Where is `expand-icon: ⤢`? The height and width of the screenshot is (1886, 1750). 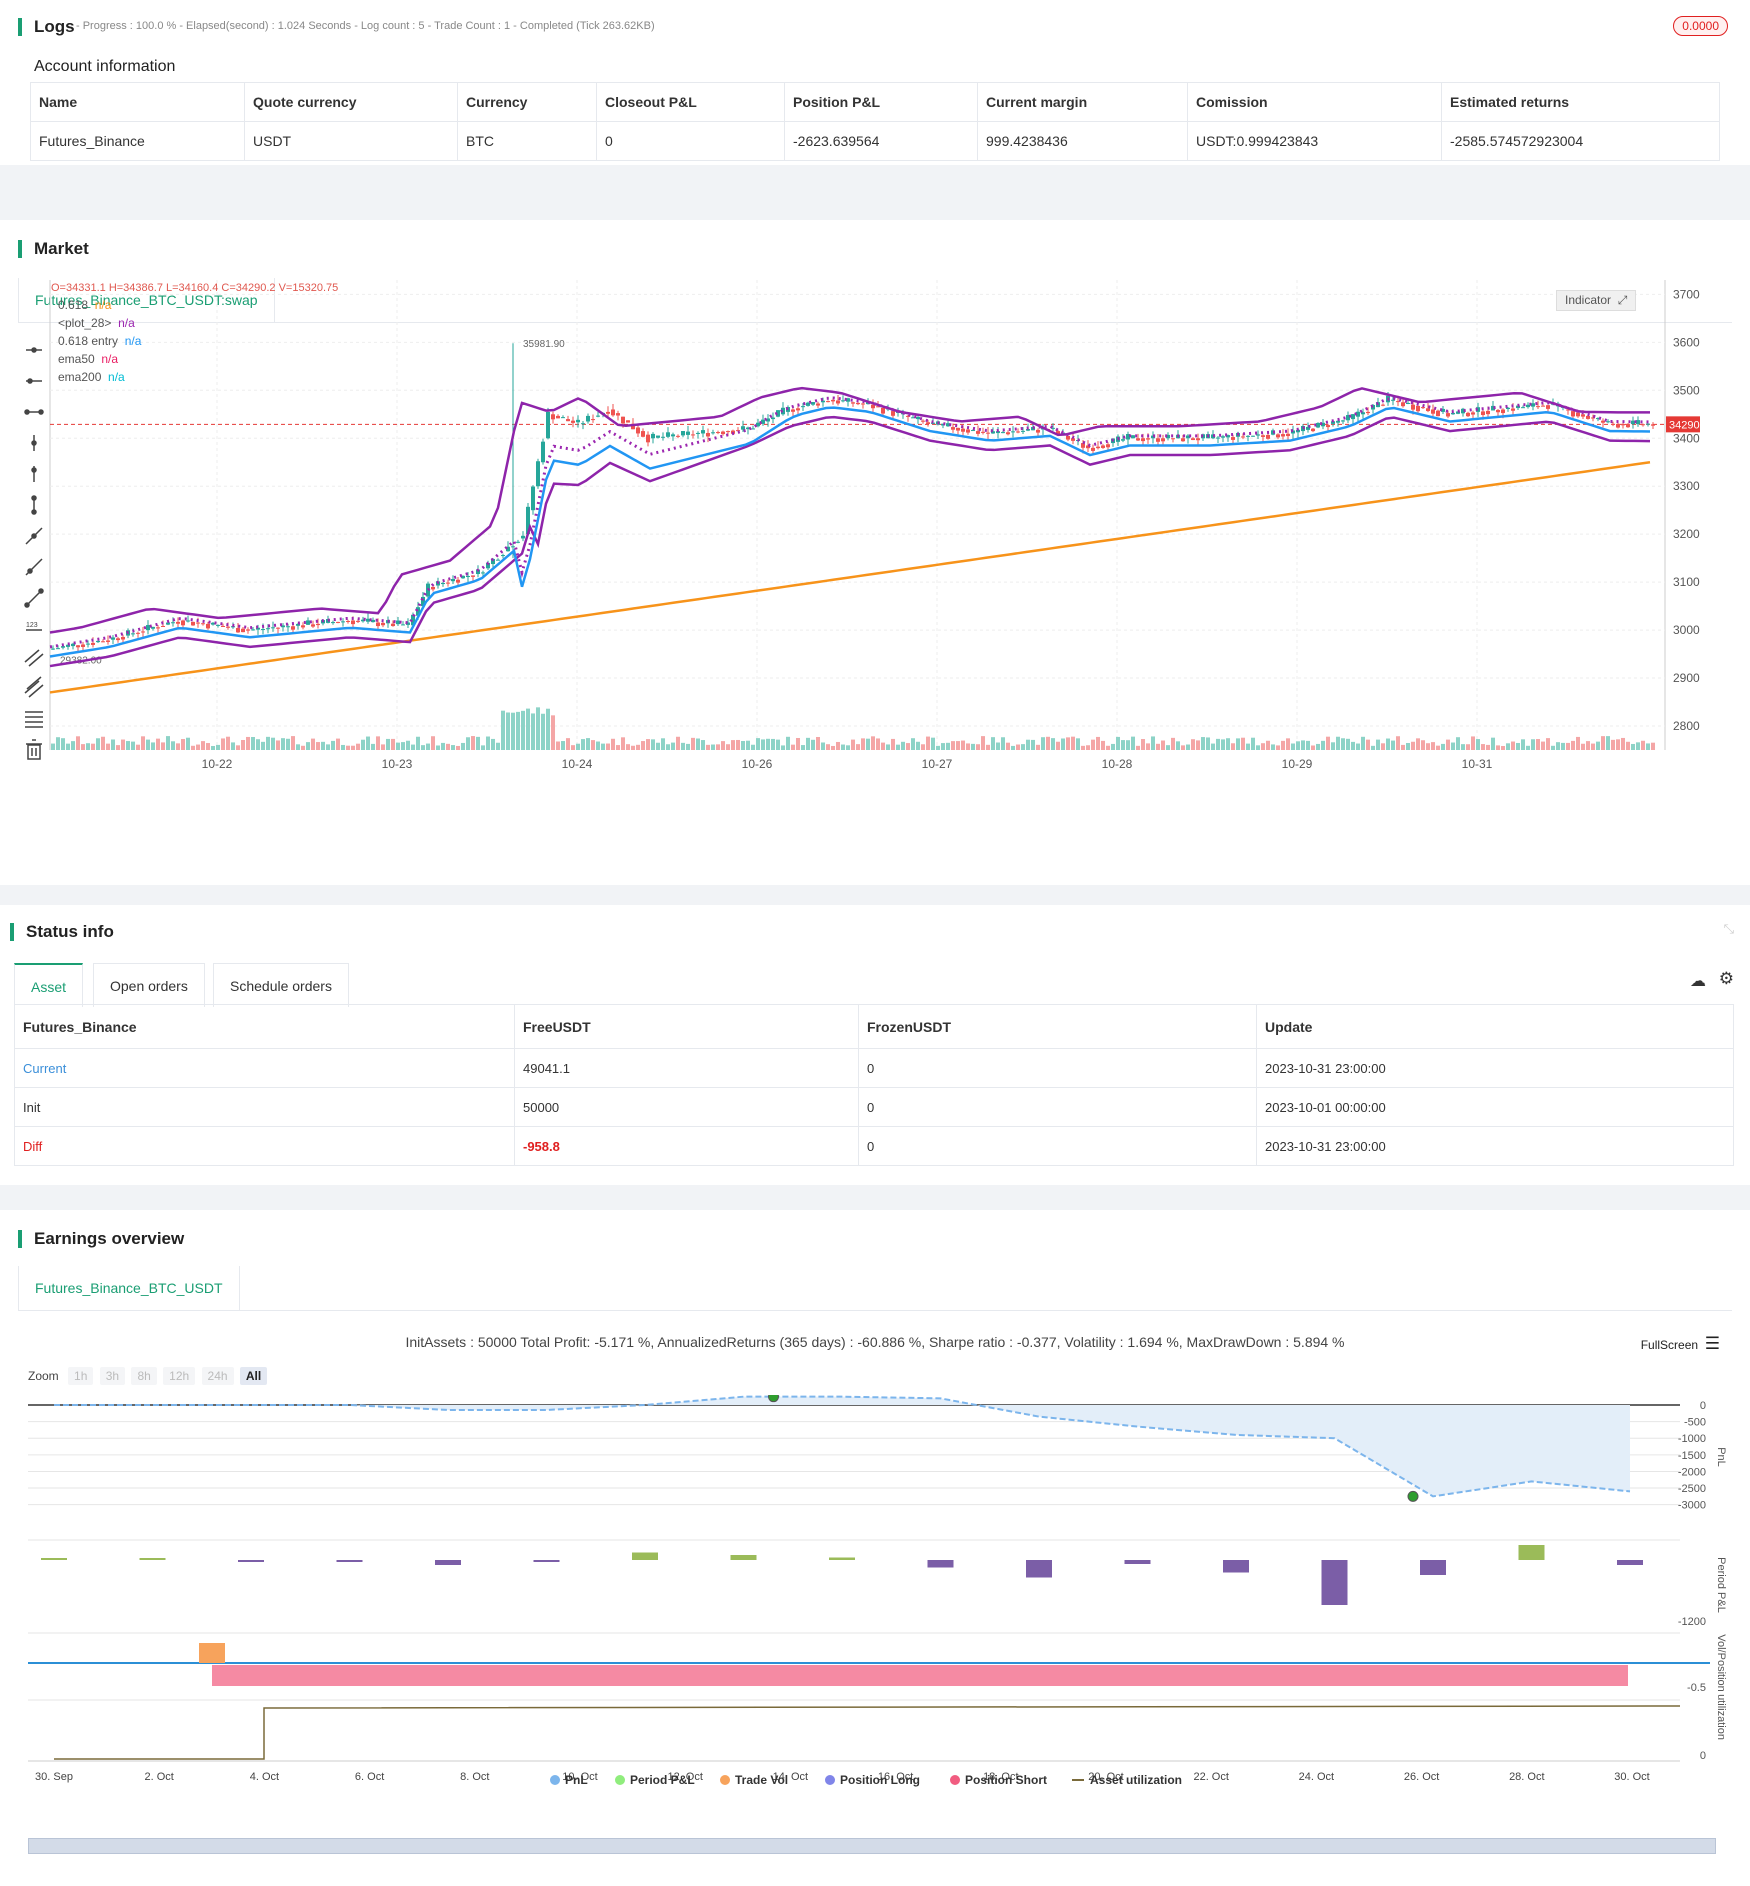
expand-icon: ⤢ is located at coordinates (1622, 300).